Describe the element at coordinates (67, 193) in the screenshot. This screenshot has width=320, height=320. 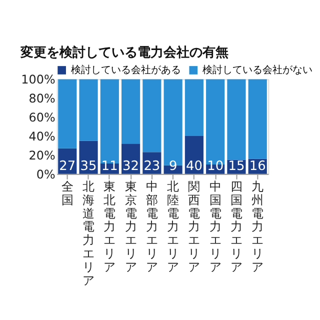
I see `x-tick-label: 全国` at that location.